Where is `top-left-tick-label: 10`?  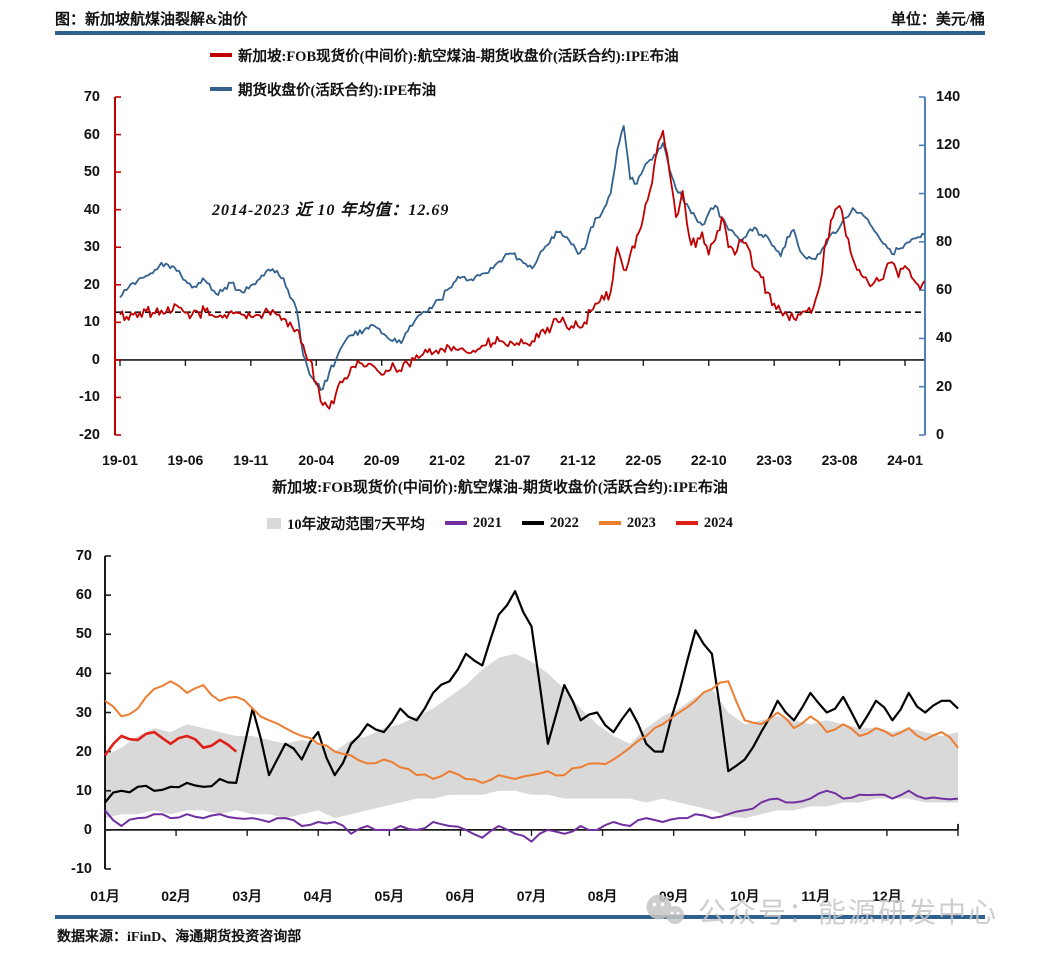
top-left-tick-label: 10 is located at coordinates (91, 322).